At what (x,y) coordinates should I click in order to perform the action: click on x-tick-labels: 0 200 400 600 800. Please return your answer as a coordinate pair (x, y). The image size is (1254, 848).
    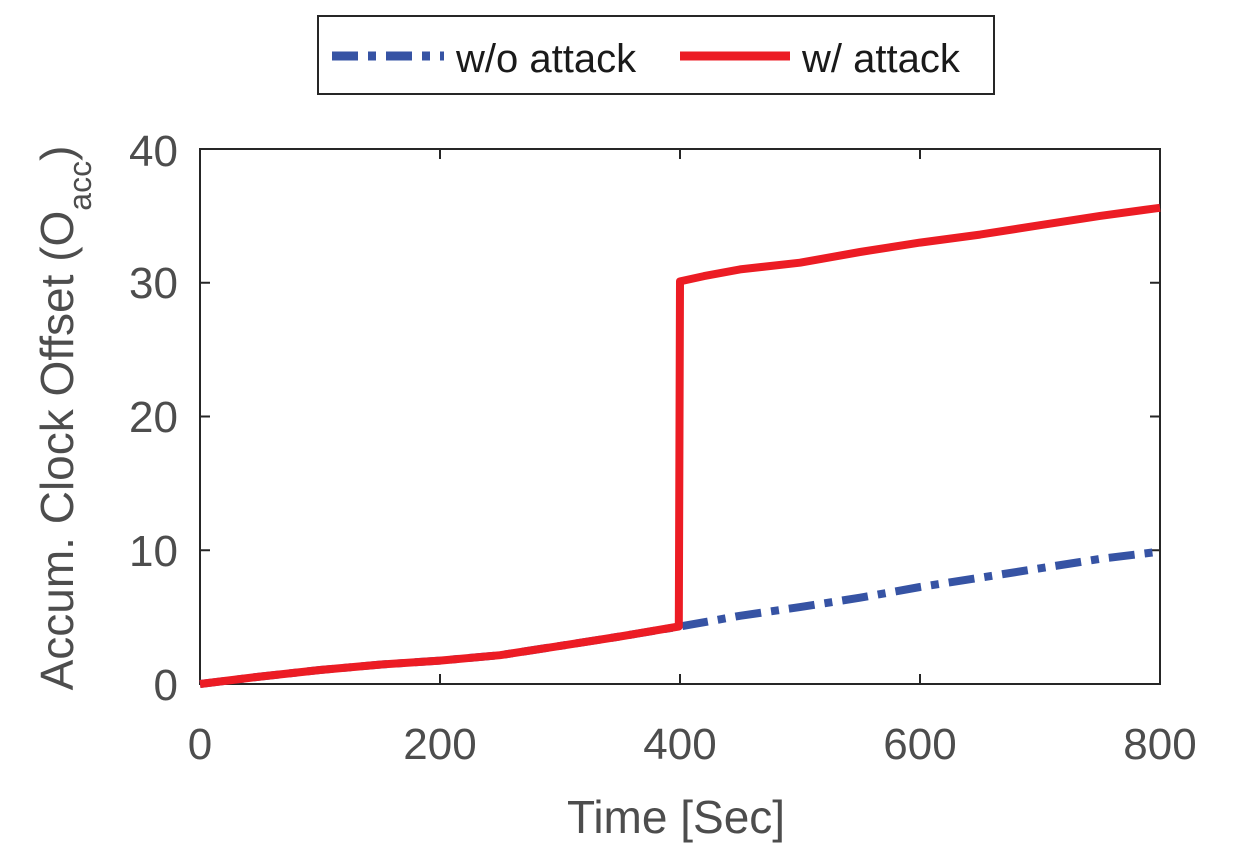
    Looking at the image, I should click on (692, 744).